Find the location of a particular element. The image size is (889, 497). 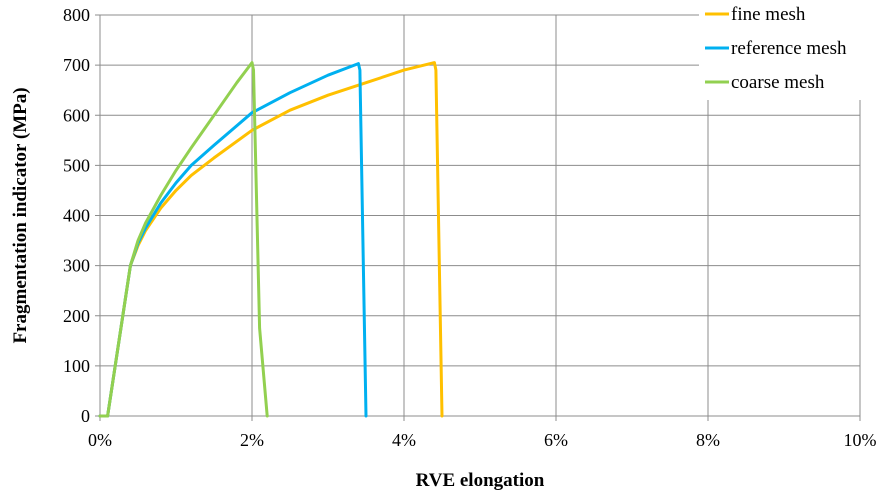

legend-label: coarse mesh is located at coordinates (778, 82).